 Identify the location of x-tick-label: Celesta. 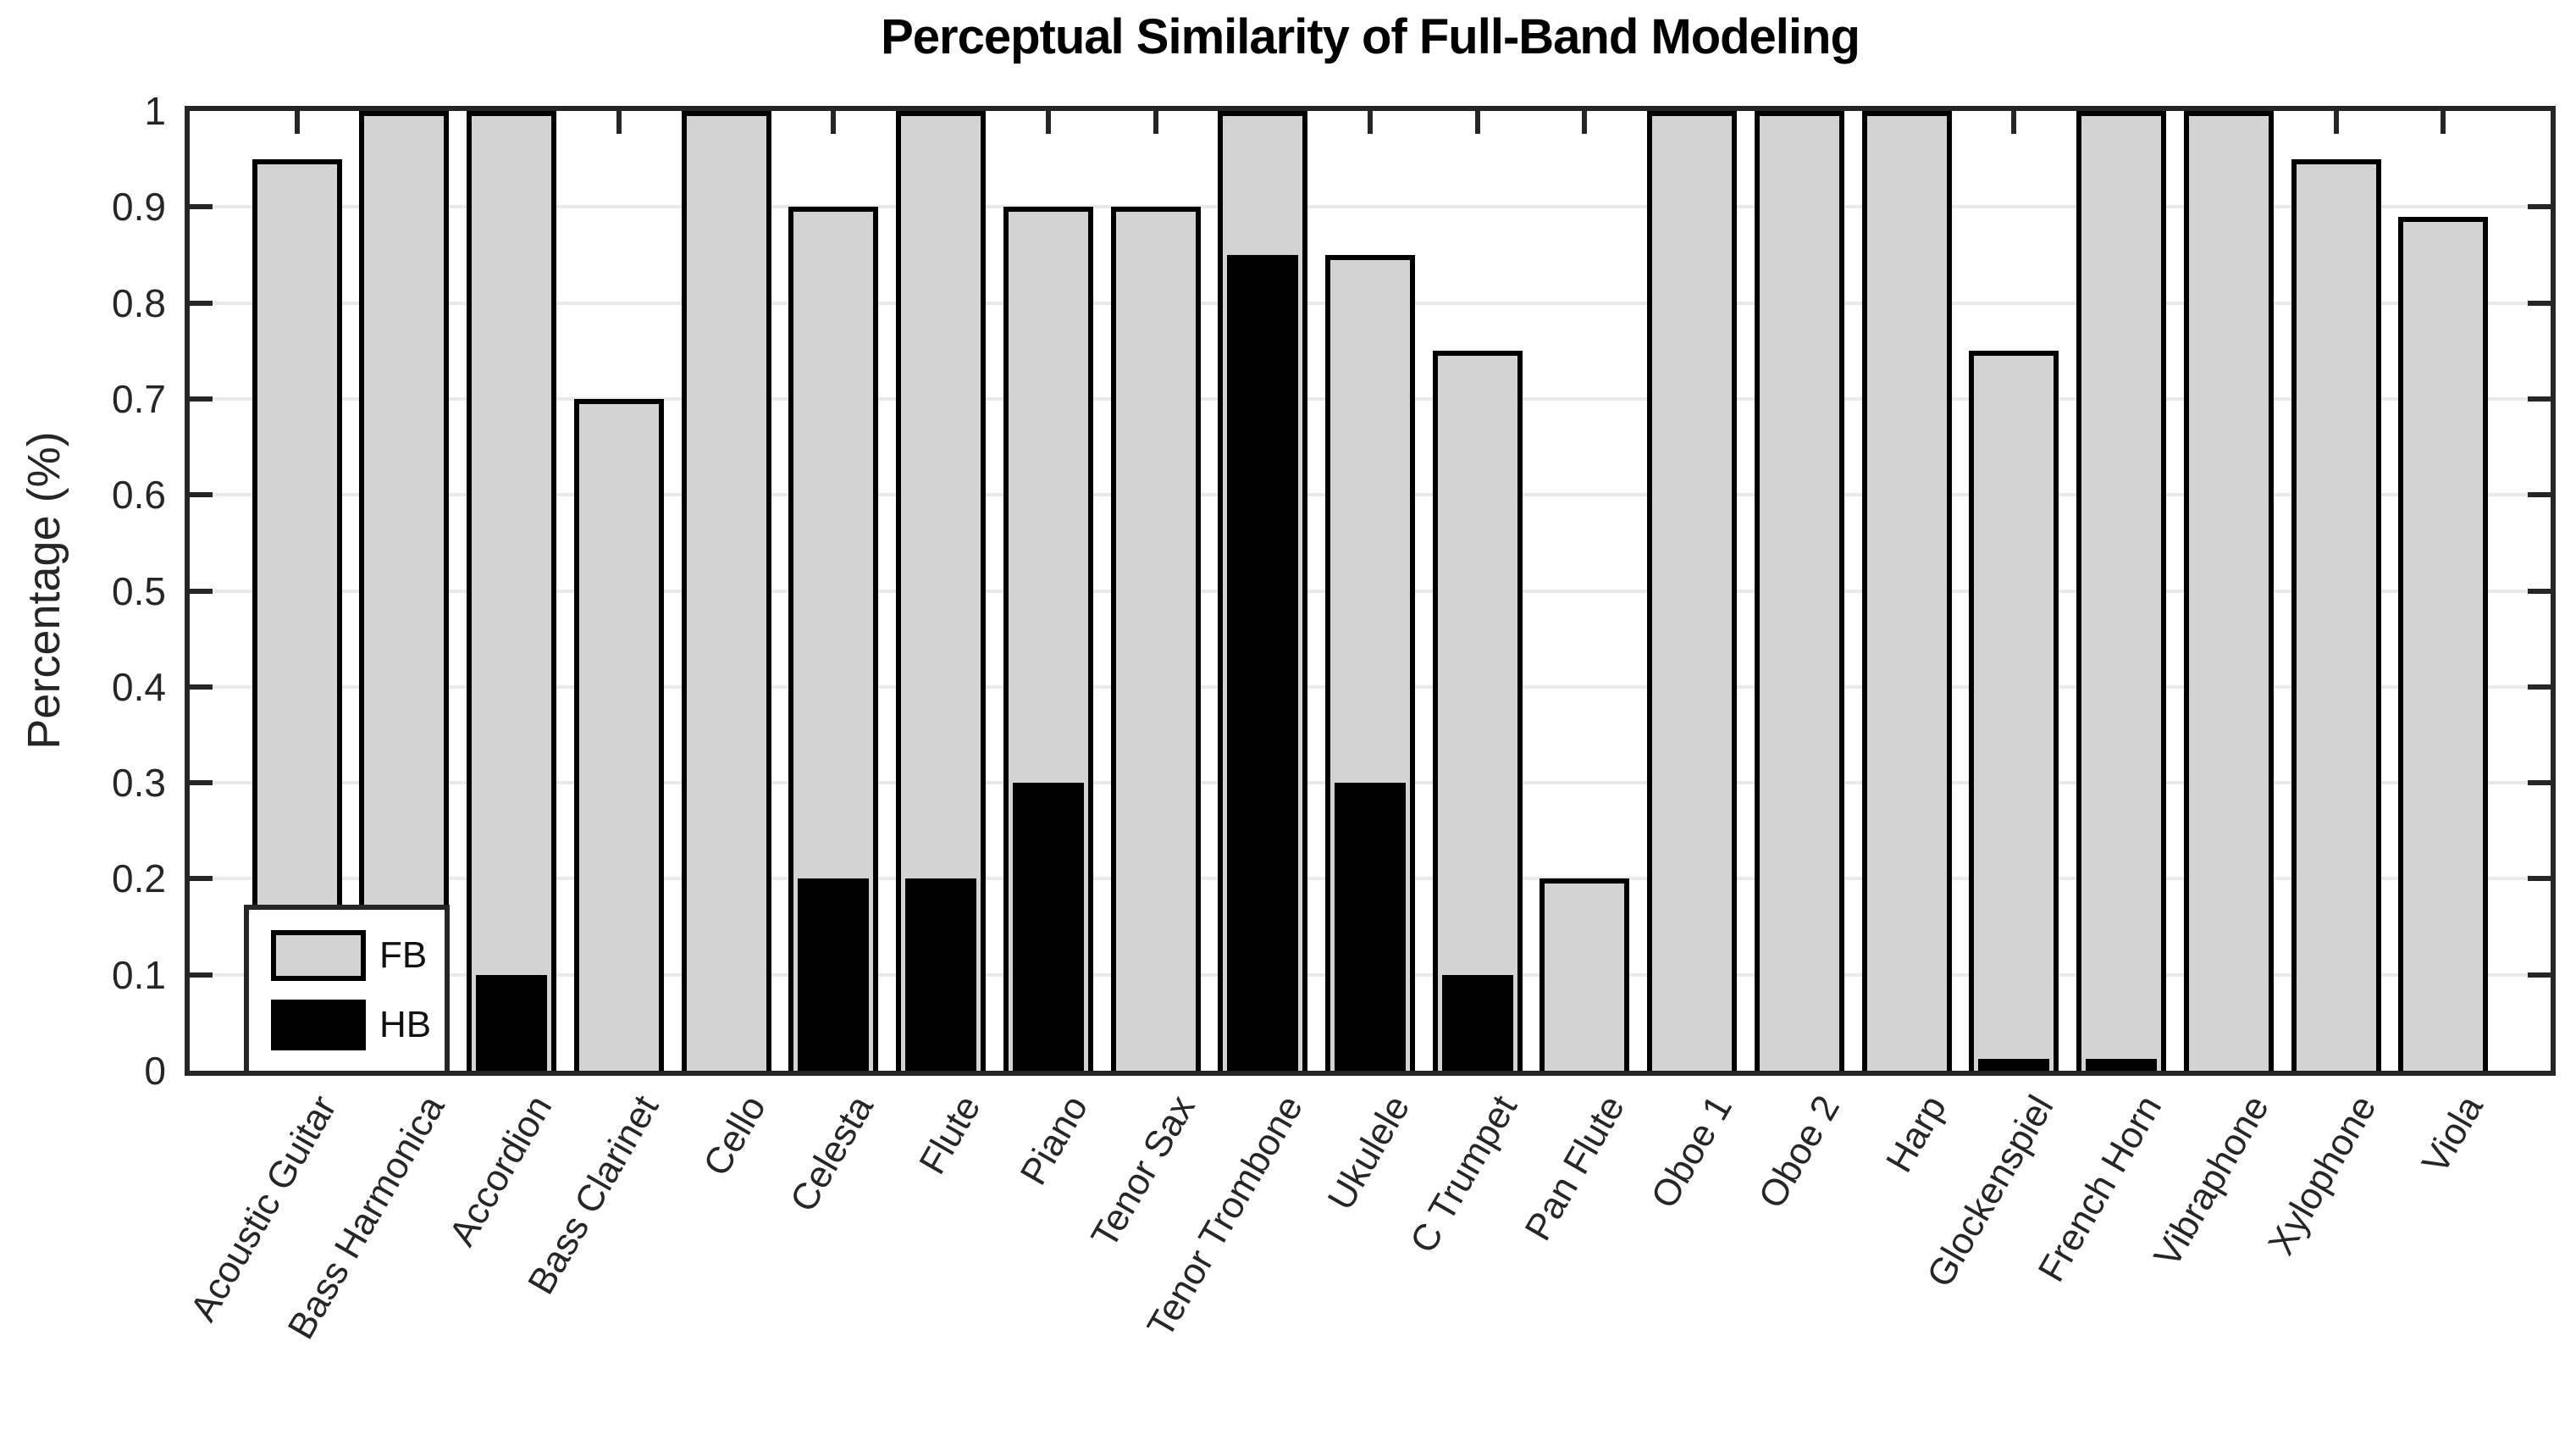
(832, 1154).